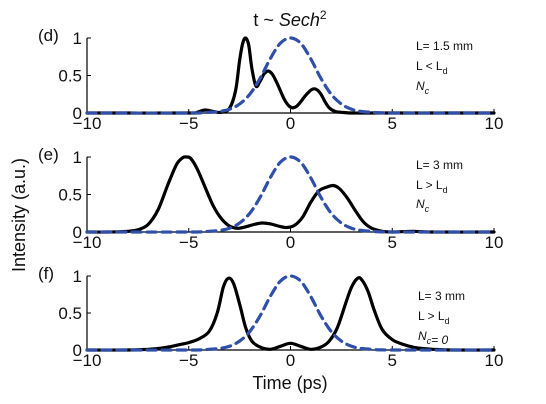  What do you see at coordinates (439, 340) in the screenshot?
I see `annotation-text: = 0` at bounding box center [439, 340].